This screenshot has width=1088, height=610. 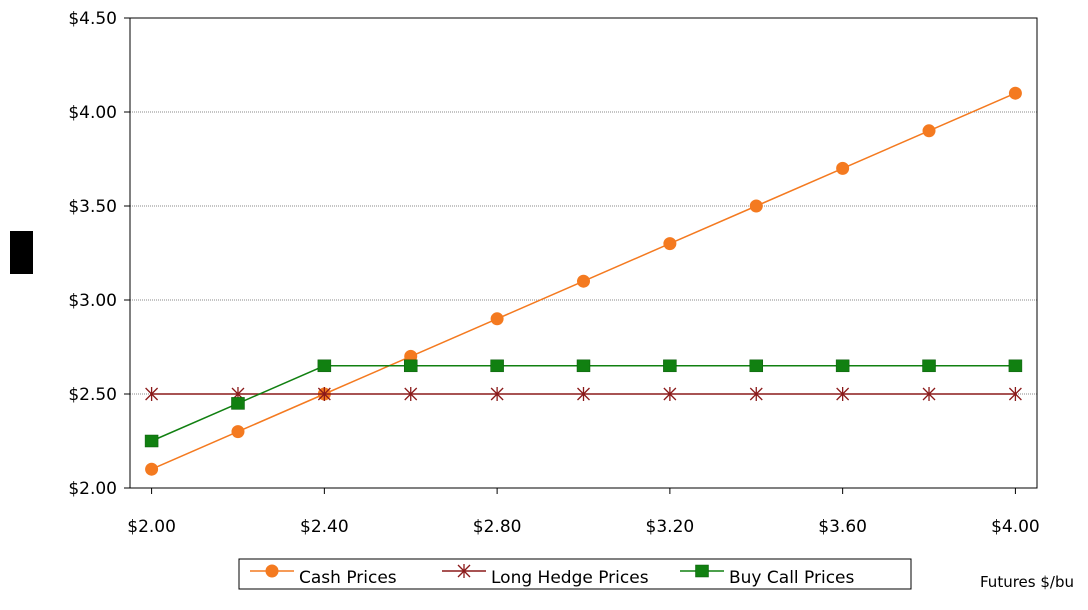 I want to click on x-tick-label: $4.00, so click(x=1015, y=527).